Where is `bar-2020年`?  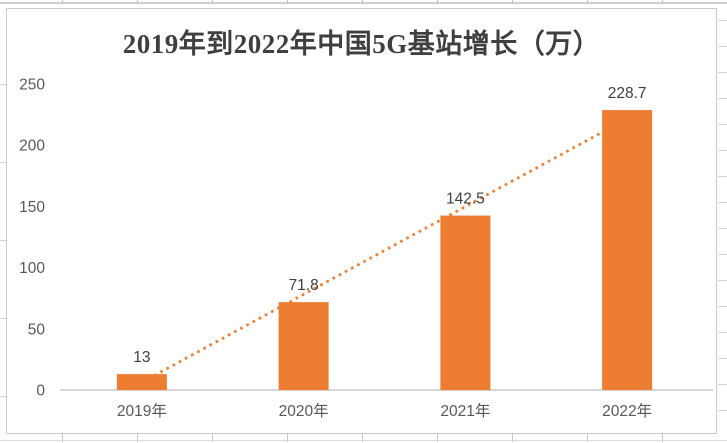
bar-2020年 is located at coordinates (303, 346).